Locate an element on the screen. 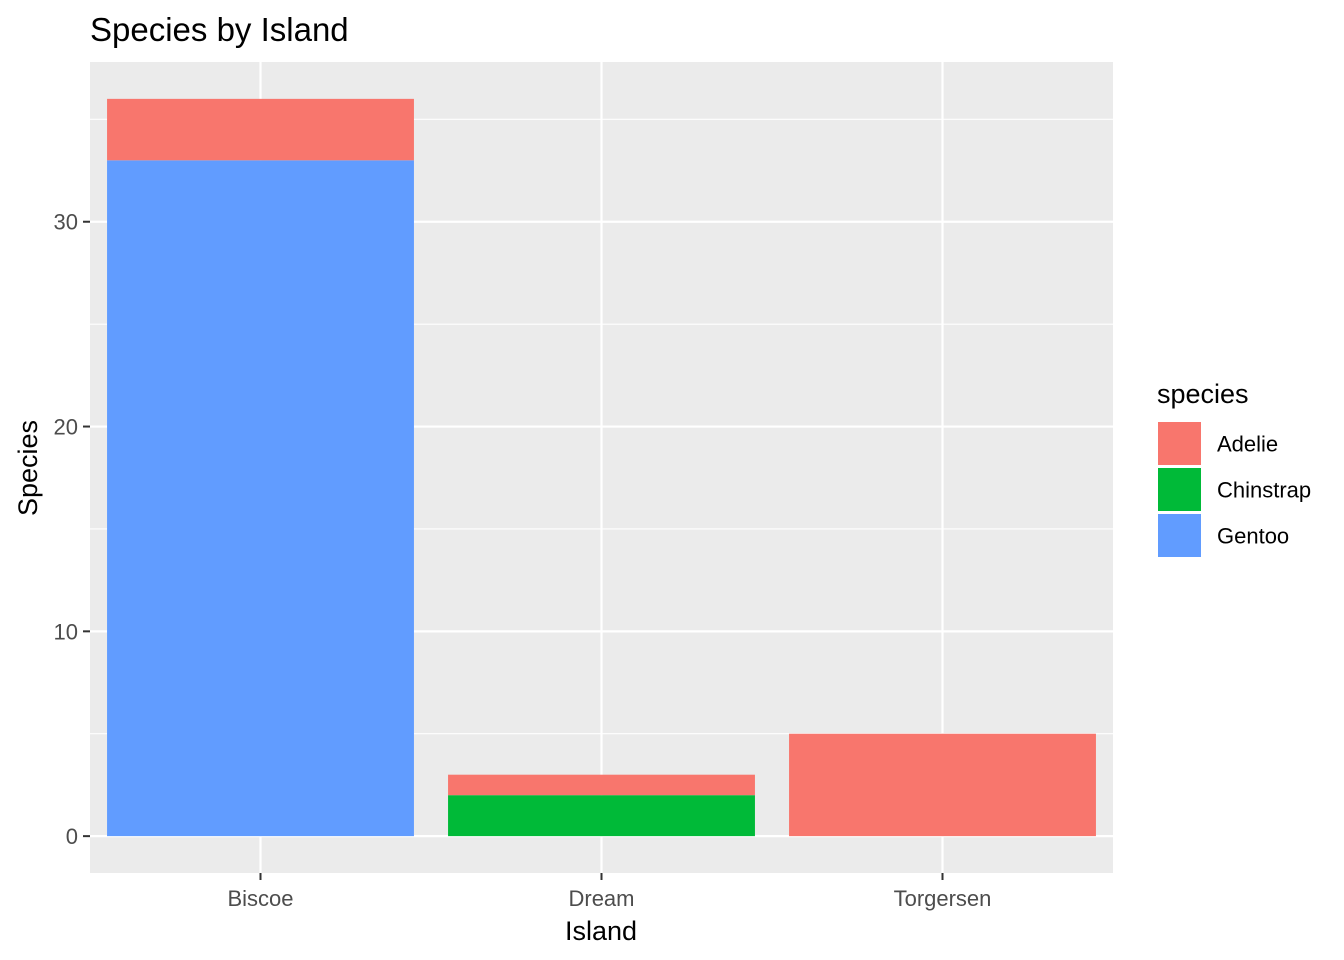 Image resolution: width=1344 pixels, height=960 pixels. x-tick-label: Torgersen is located at coordinates (943, 898).